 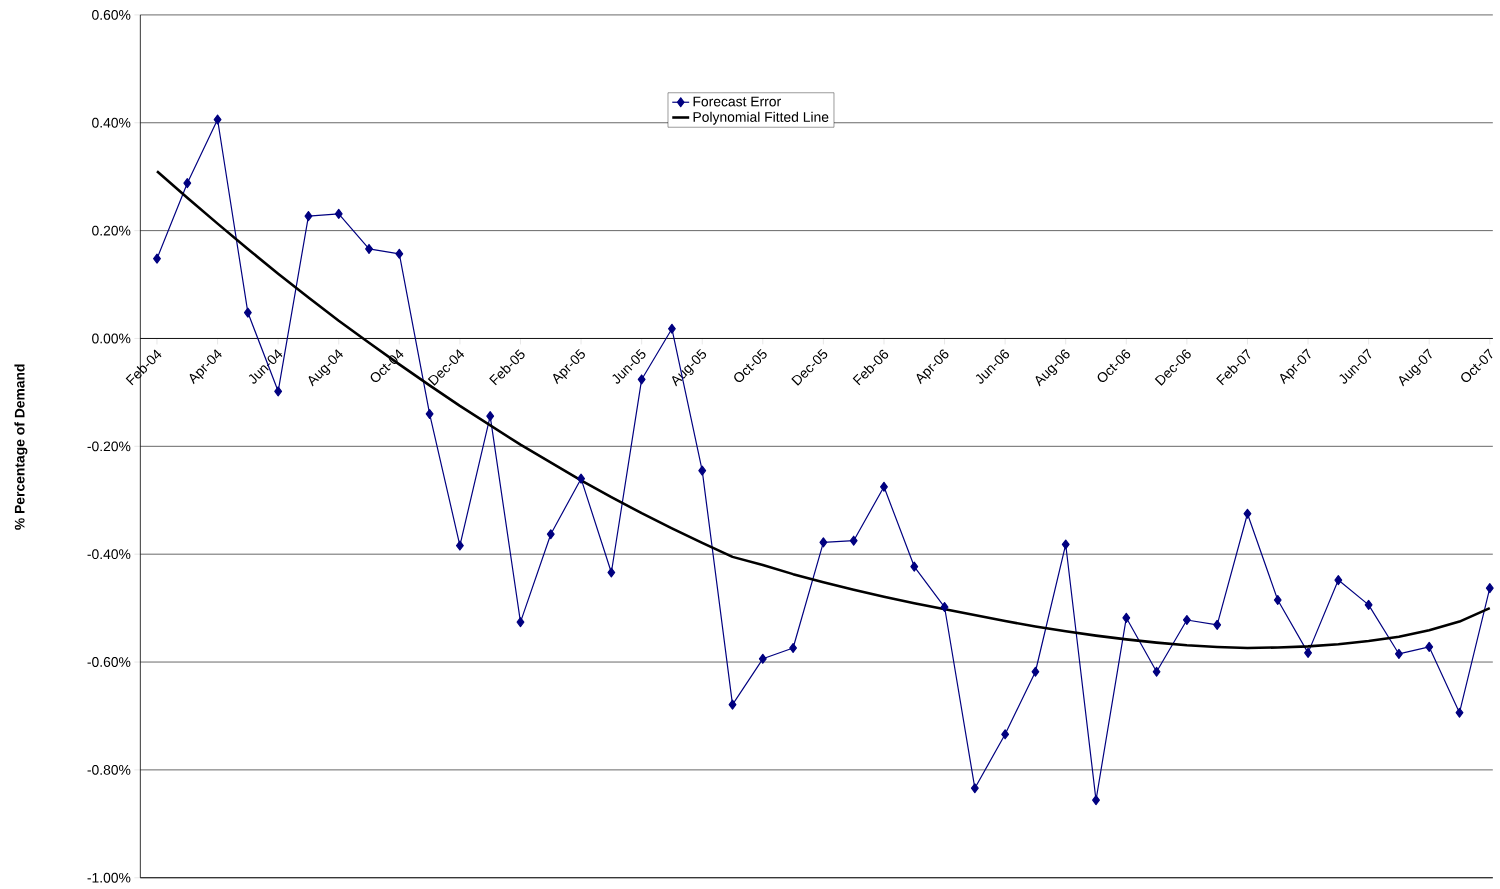 I want to click on y-tick-label: -0.60%, so click(x=109, y=662).